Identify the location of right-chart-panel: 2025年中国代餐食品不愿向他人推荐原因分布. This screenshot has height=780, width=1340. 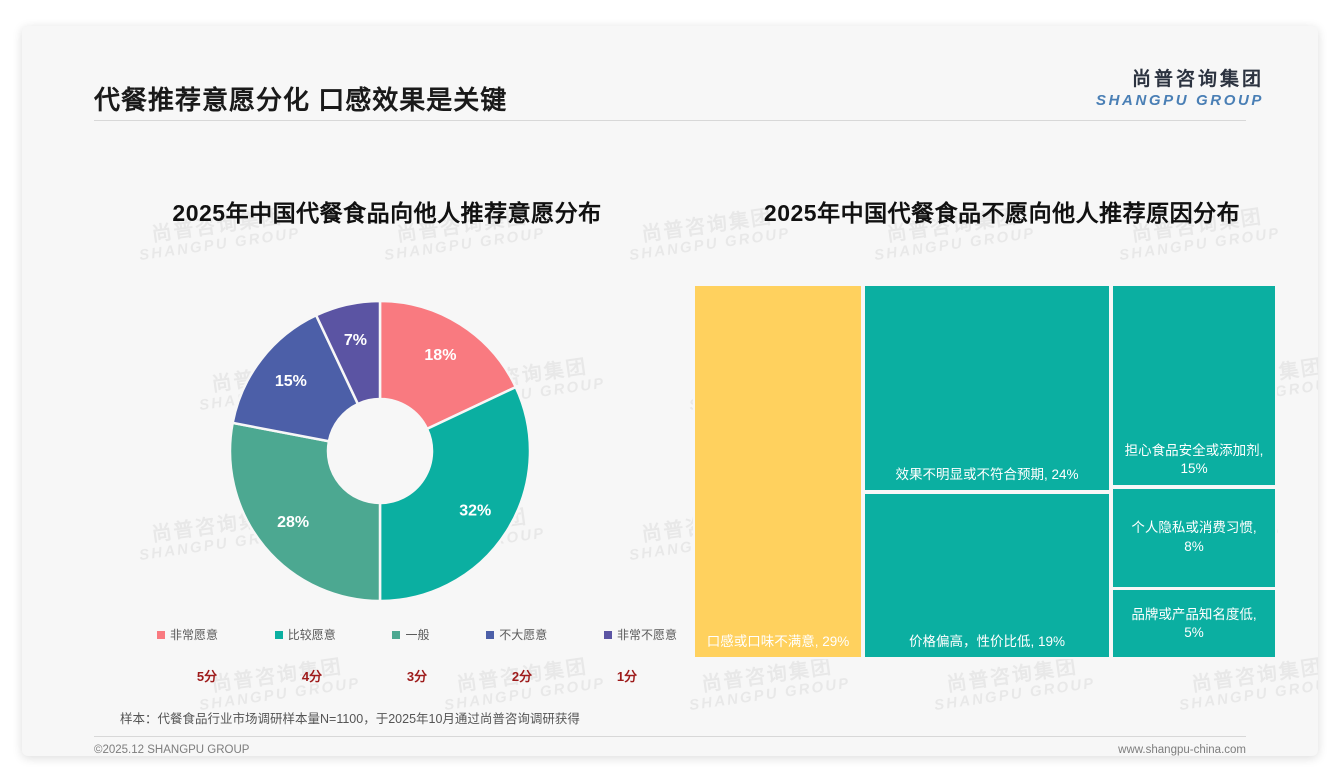
(1002, 211).